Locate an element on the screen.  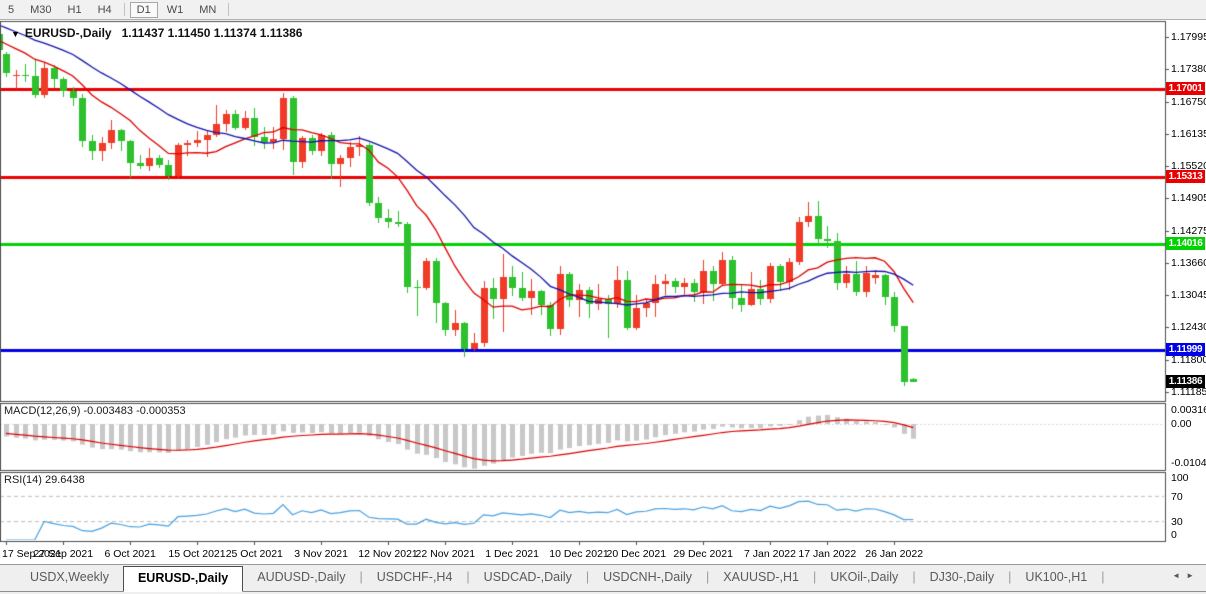
date-axis-label: 6 Oct 2021 is located at coordinates (130, 554).